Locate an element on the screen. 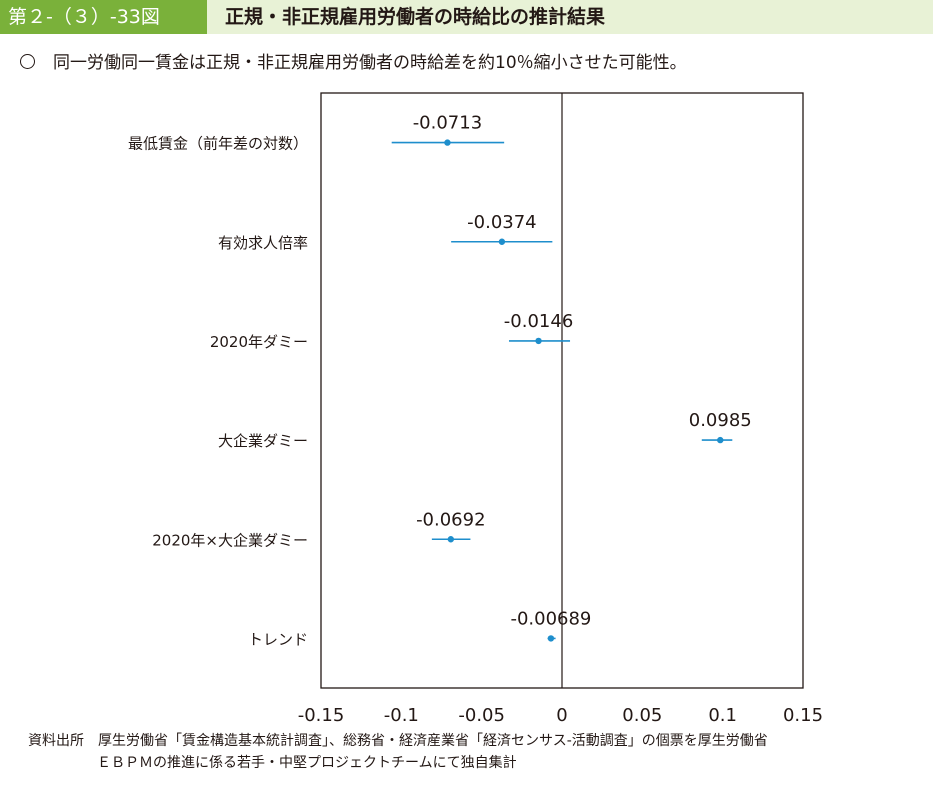 The image size is (933, 788). data-label: 0.0985 is located at coordinates (720, 420).